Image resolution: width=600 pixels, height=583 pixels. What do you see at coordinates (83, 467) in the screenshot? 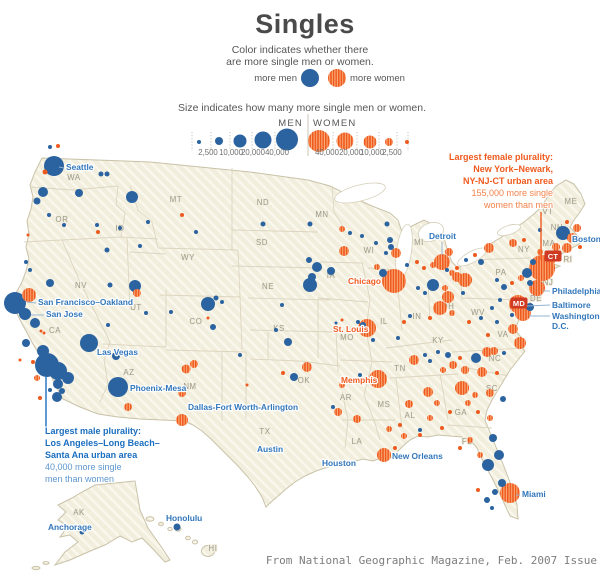
I see `callout-text: 40,000 more single` at bounding box center [83, 467].